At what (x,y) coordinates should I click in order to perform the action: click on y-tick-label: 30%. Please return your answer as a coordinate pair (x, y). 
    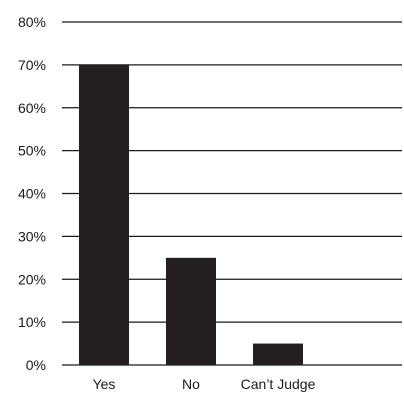
    Looking at the image, I should click on (32, 236).